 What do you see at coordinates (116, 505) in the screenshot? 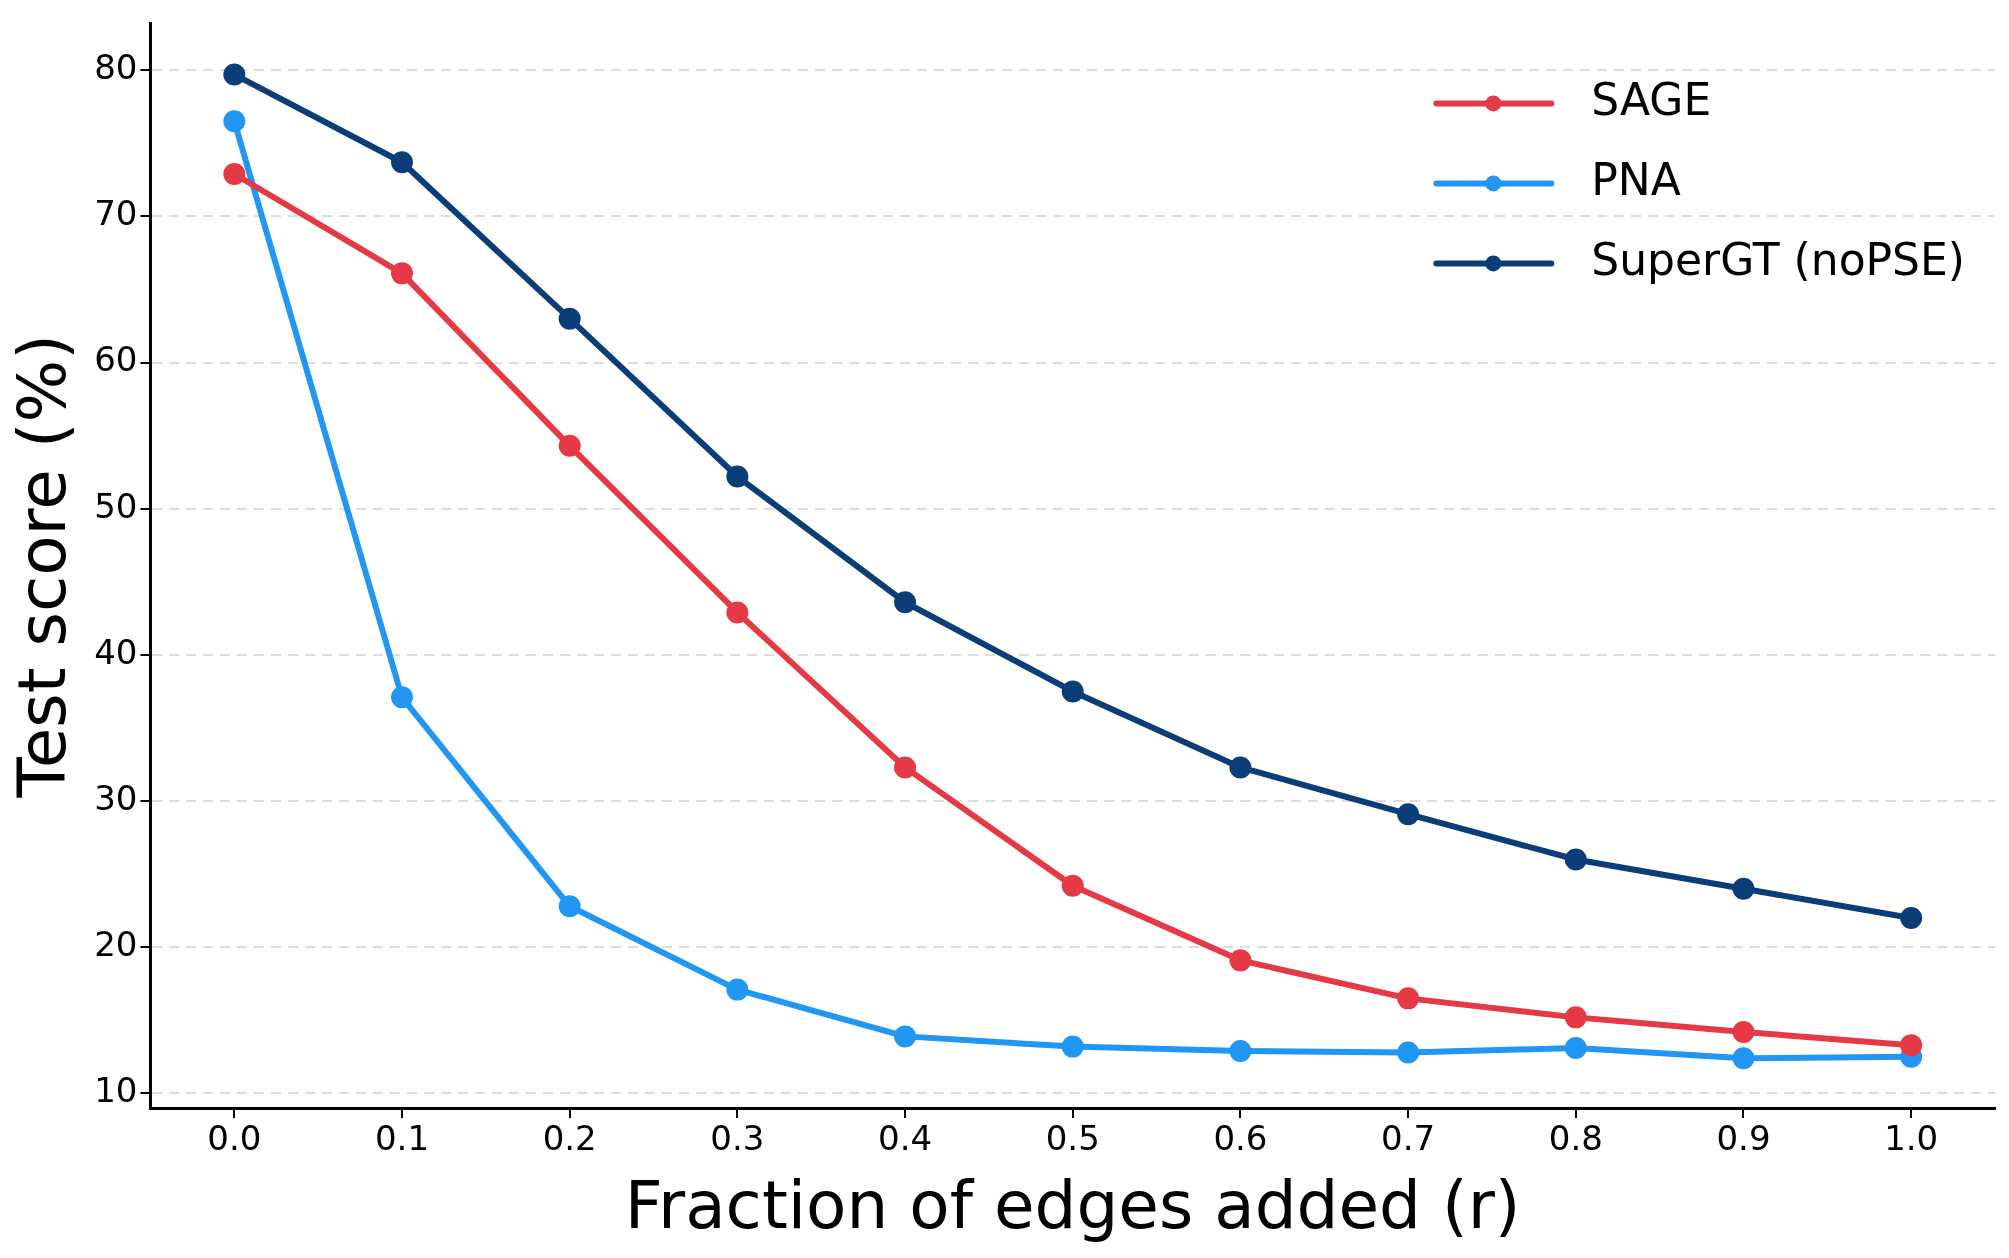
I see `y-tick-label: 50` at bounding box center [116, 505].